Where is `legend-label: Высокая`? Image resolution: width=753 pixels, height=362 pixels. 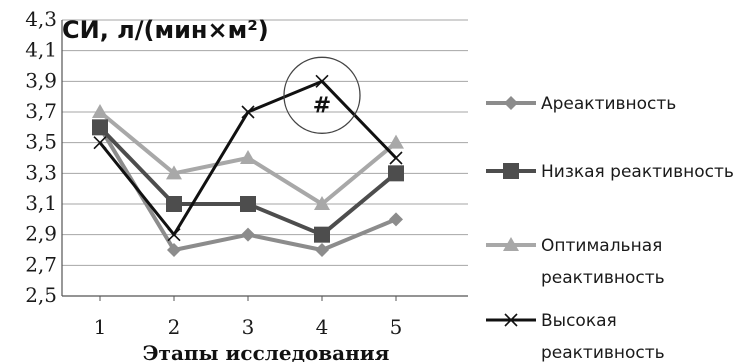
legend-label: Высокая is located at coordinates (579, 321).